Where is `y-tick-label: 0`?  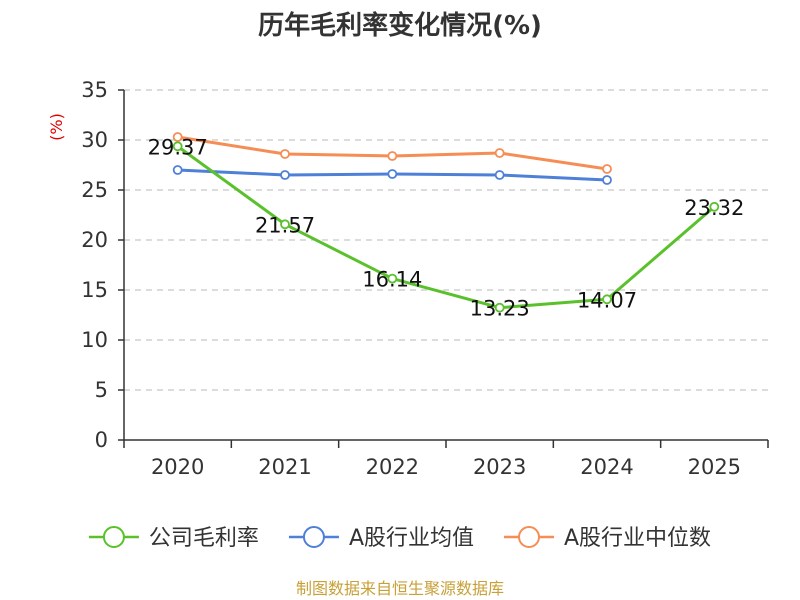
y-tick-label: 0 is located at coordinates (101, 440).